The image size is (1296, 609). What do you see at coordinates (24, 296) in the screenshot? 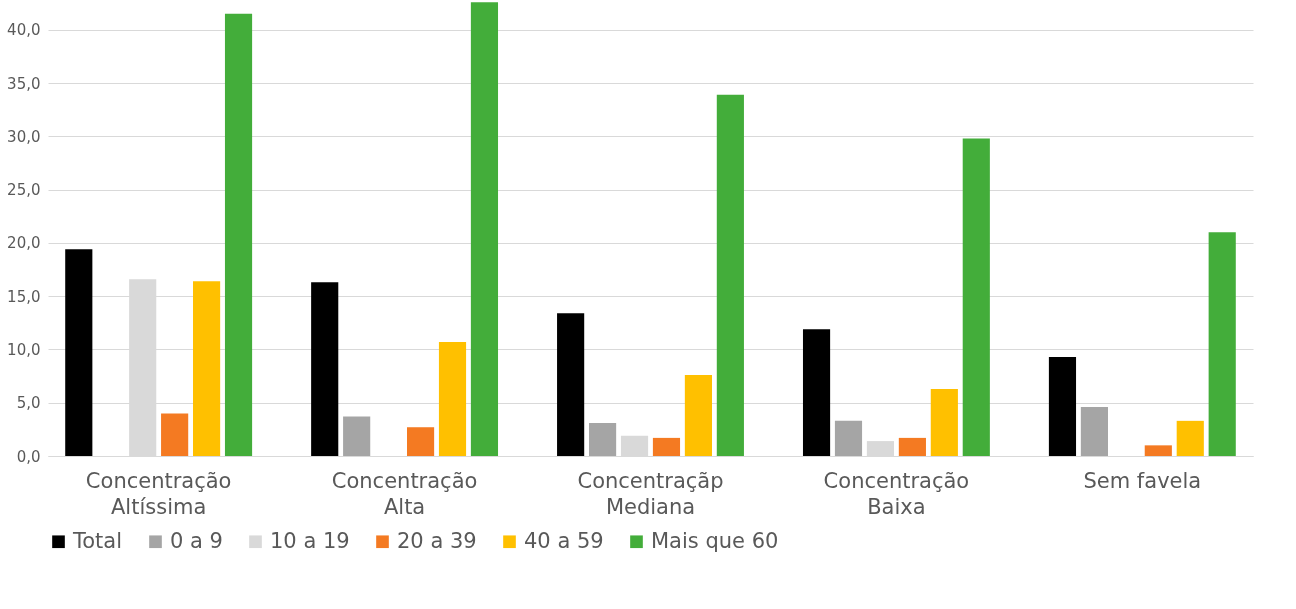
I see `y-tick-label: 15,0` at bounding box center [24, 296].